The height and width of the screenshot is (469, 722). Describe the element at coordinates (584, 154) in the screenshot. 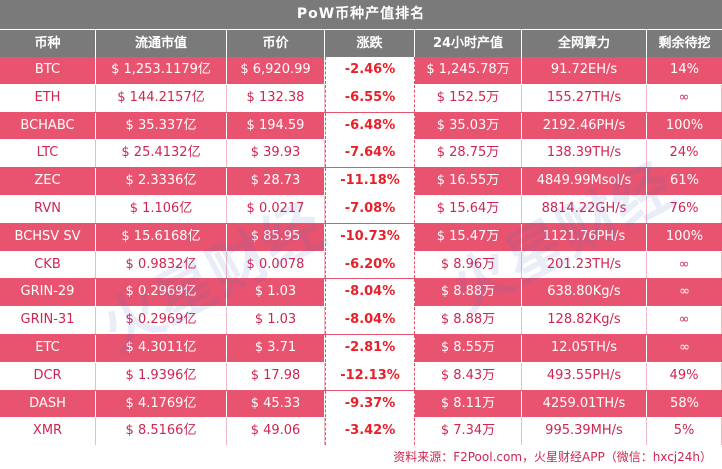

I see `cell-hashrate: 138.39TH/s` at that location.